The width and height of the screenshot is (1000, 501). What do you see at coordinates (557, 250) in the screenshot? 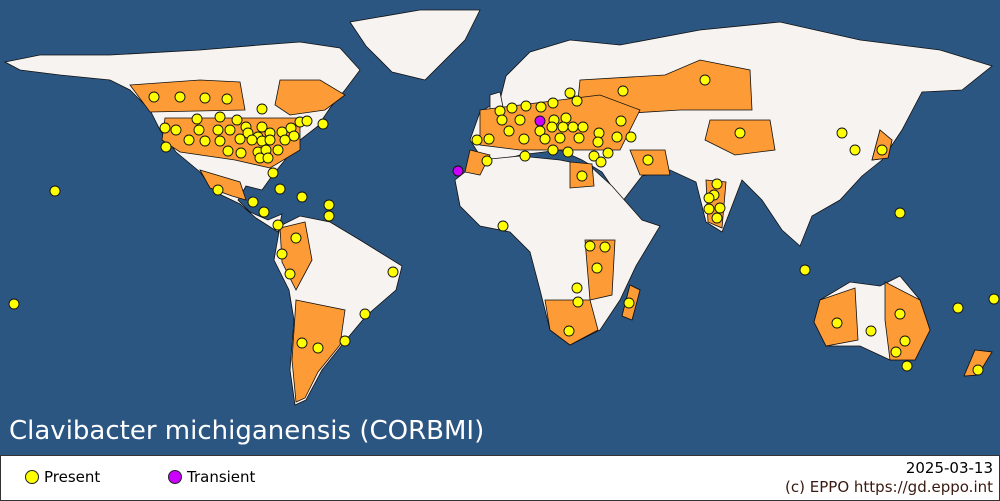
I see `africa` at bounding box center [557, 250].